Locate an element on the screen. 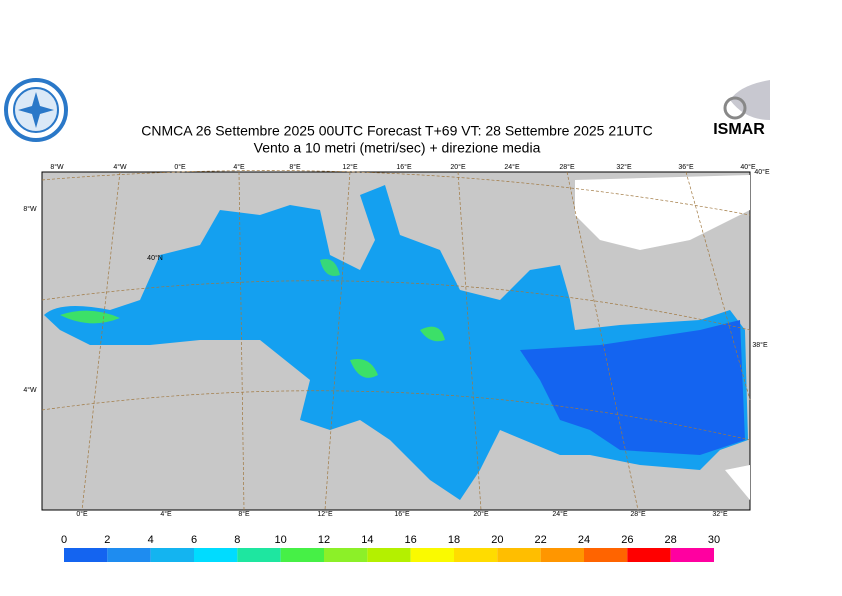  colorbar-label: 26 is located at coordinates (627, 540).